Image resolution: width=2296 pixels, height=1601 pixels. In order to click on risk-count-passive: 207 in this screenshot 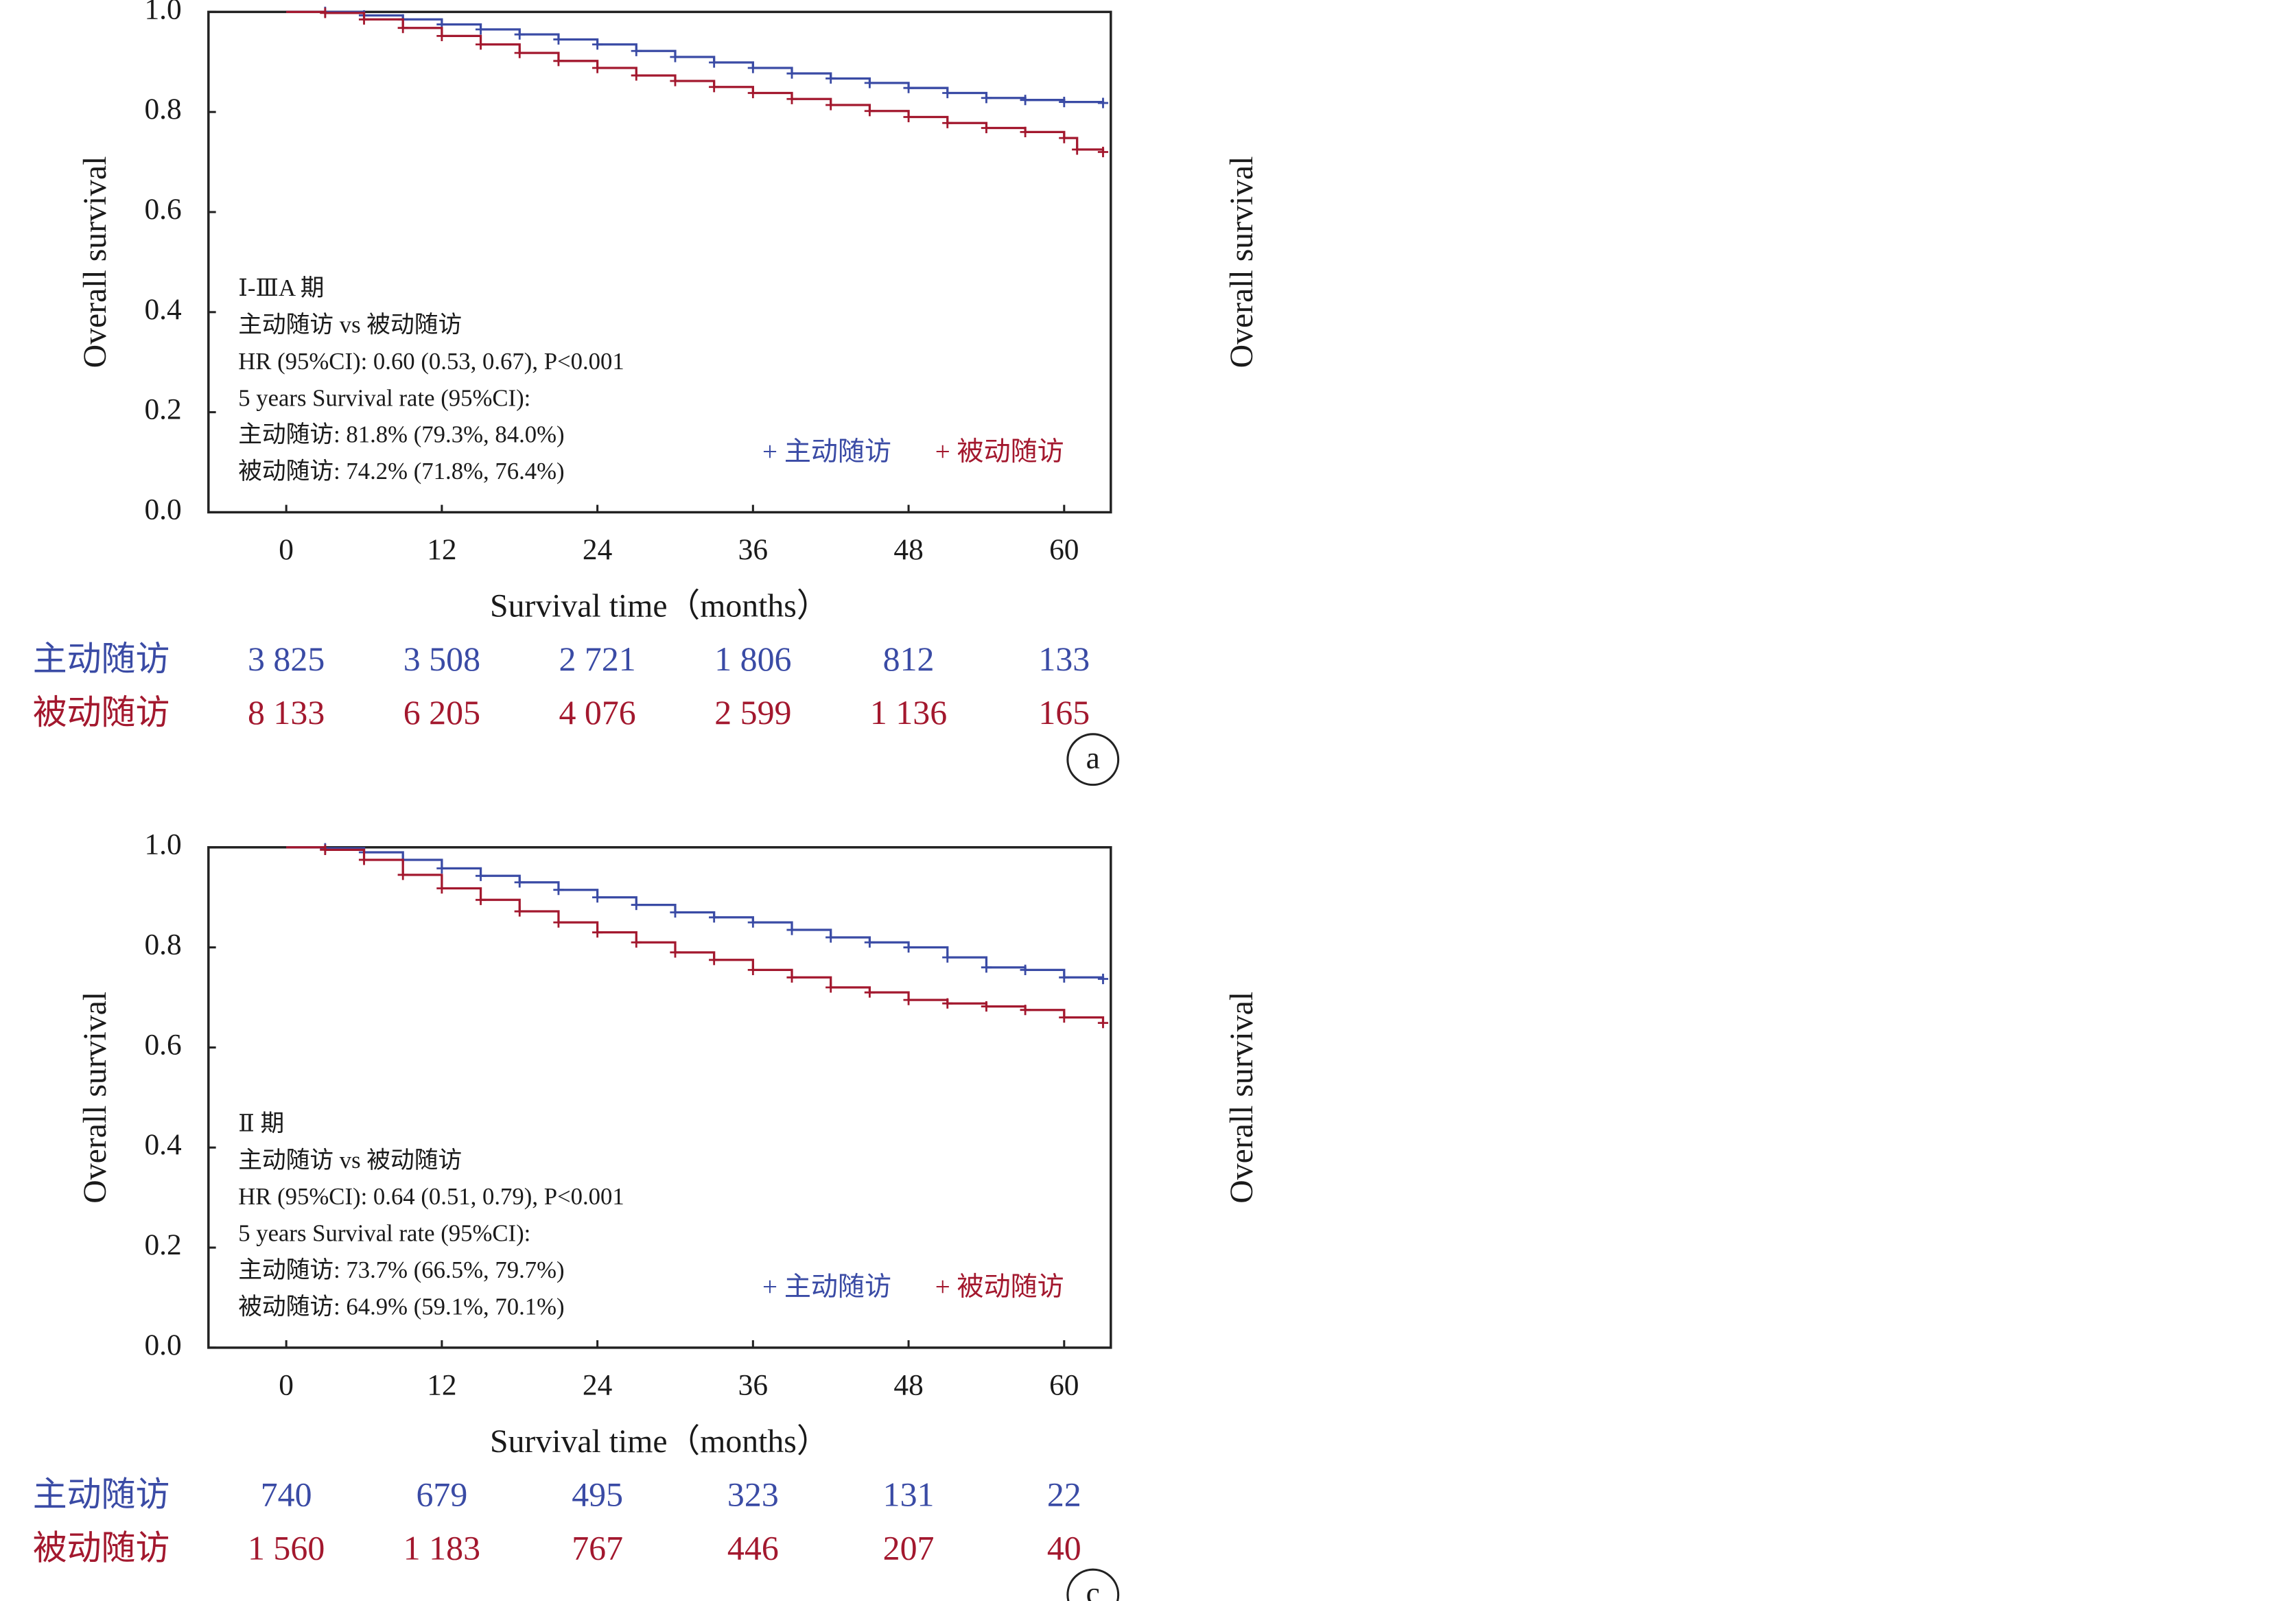, I will do `click(909, 1548)`.